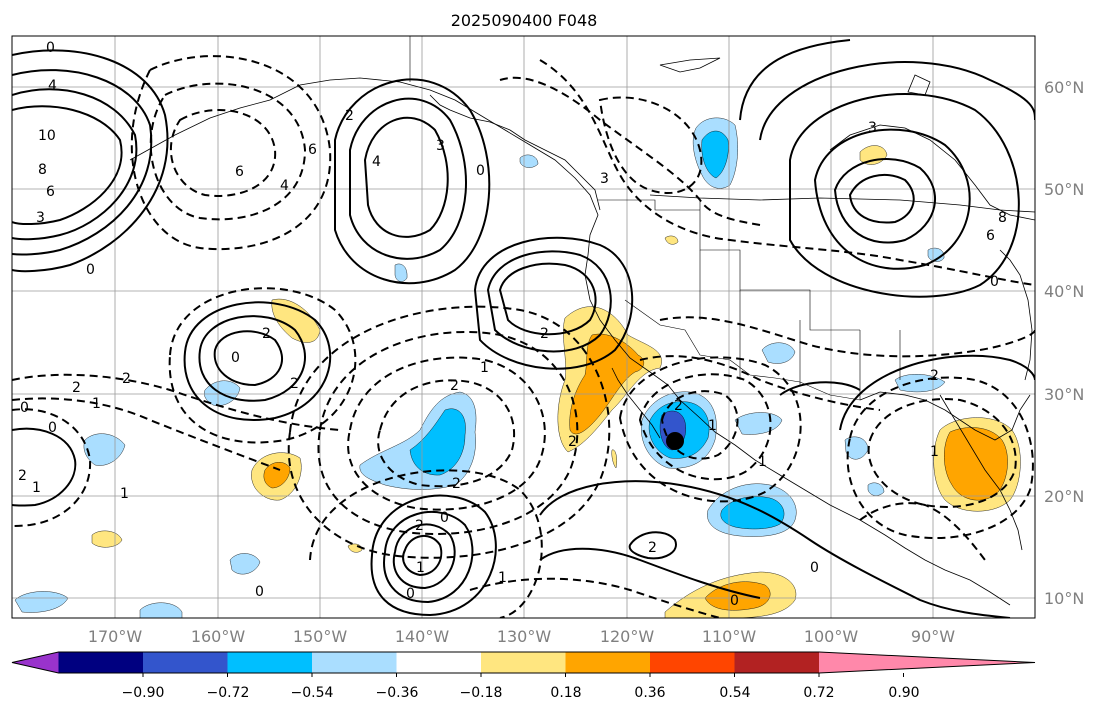 The width and height of the screenshot is (1105, 712). What do you see at coordinates (752, 513) in the screenshot?
I see `neg-anomaly-eastpac-core` at bounding box center [752, 513].